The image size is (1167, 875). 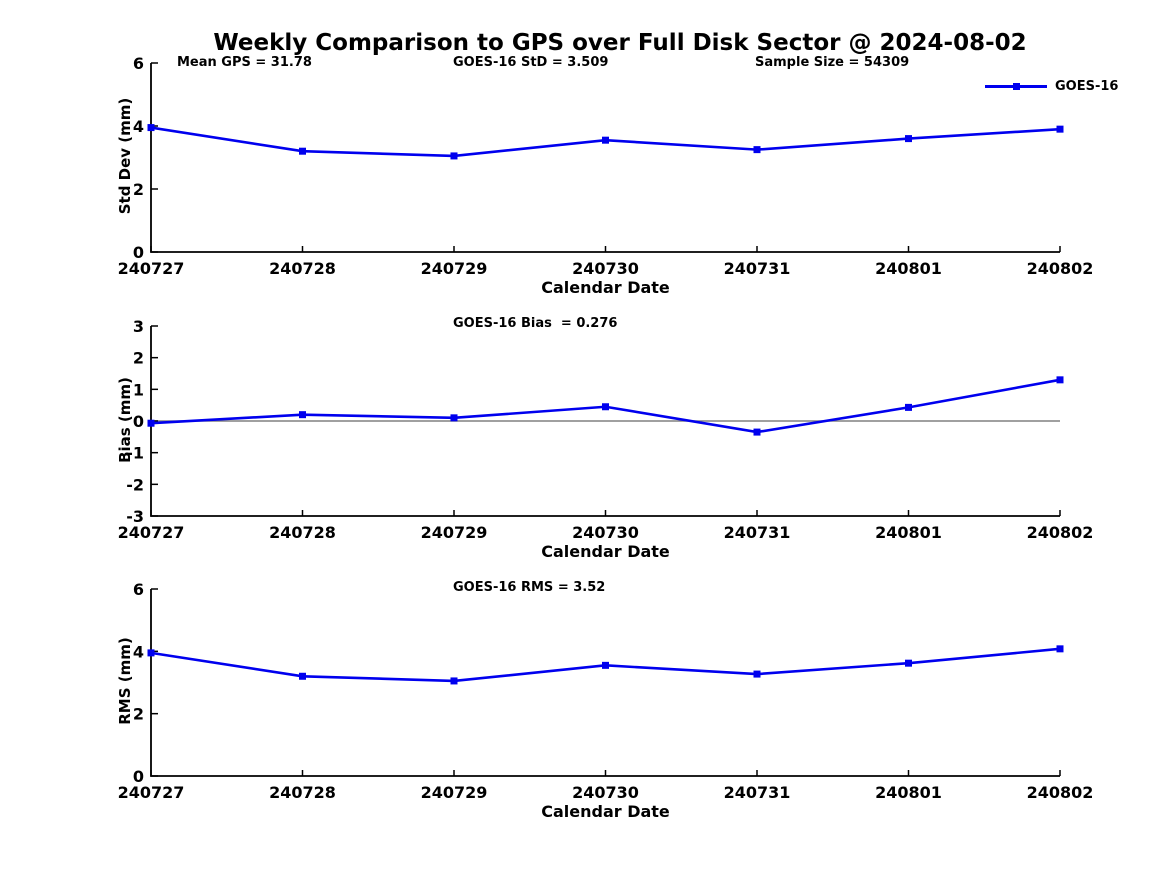 I want to click on y-tick-label: -3, so click(x=135, y=516).